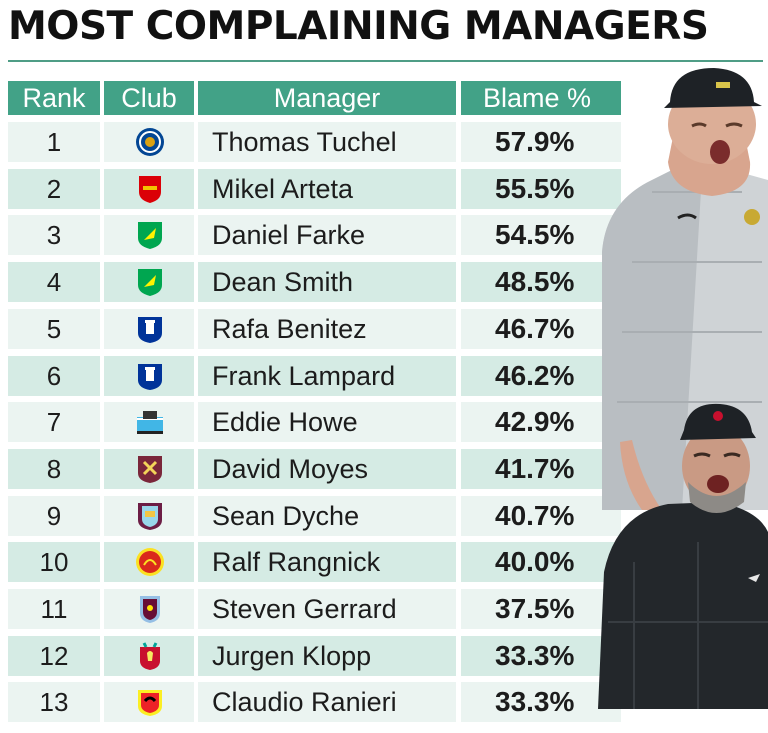 The height and width of the screenshot is (733, 768). I want to click on manager-cell: Dean Smith, so click(327, 282).